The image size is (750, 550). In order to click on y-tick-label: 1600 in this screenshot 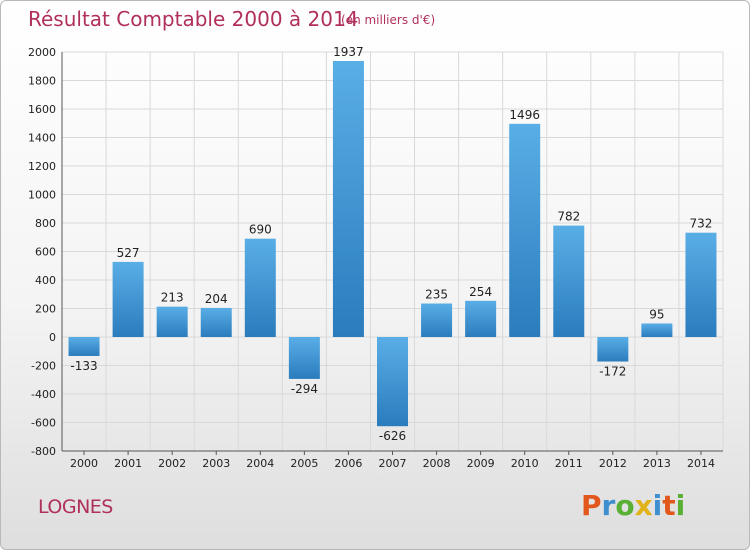, I will do `click(42, 109)`.